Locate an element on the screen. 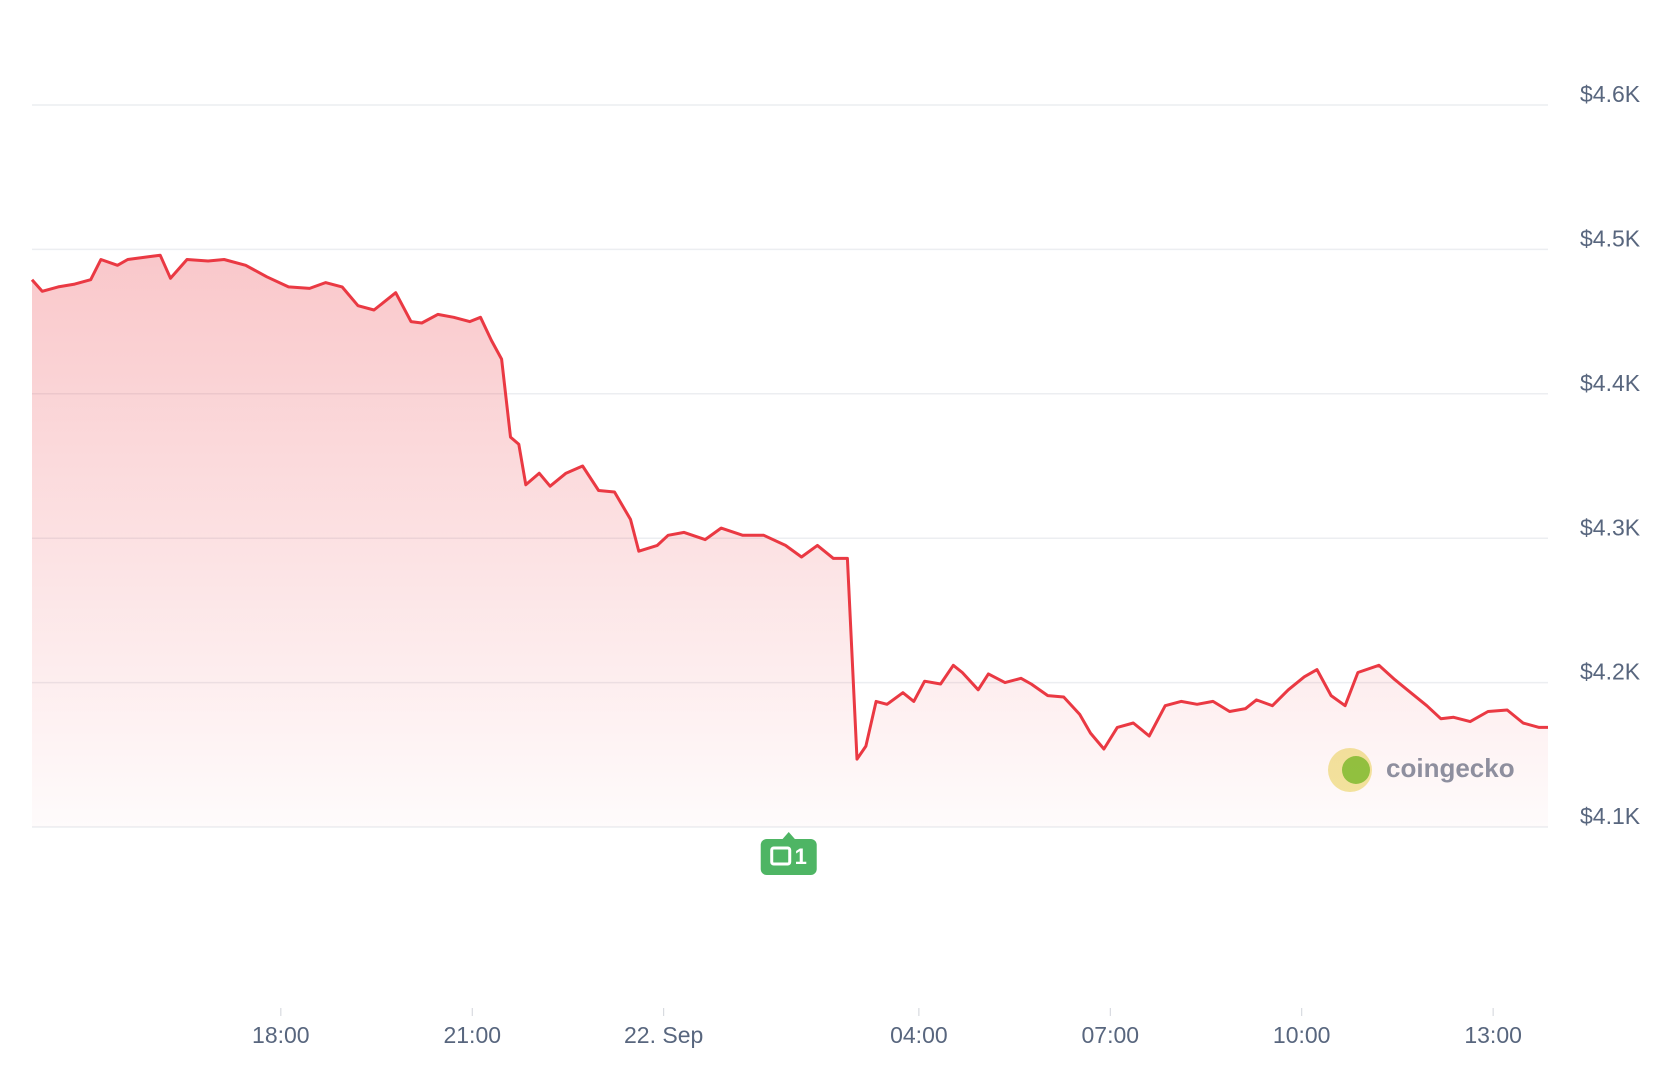 The height and width of the screenshot is (1070, 1668). x-tick-label: 21:00 is located at coordinates (472, 1035).